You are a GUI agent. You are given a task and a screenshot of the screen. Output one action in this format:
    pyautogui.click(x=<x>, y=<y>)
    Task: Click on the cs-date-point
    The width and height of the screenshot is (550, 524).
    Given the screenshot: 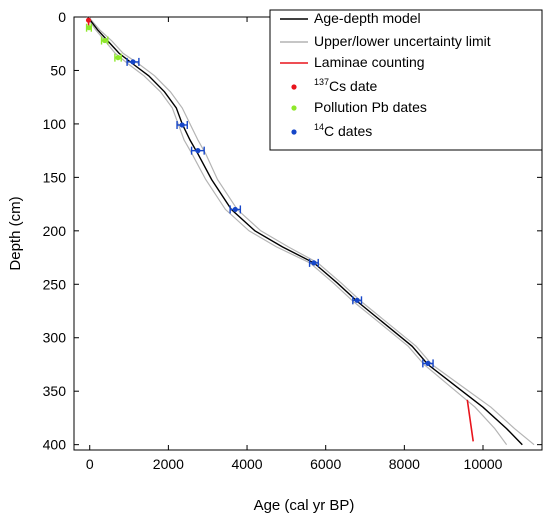 What is the action you would take?
    pyautogui.click(x=88, y=20)
    